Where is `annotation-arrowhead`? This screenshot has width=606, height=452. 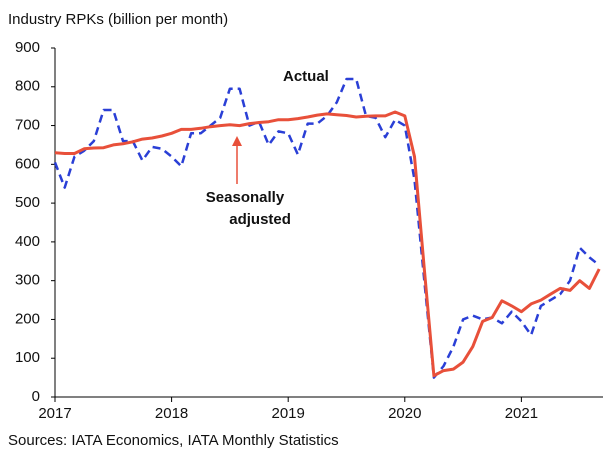 annotation-arrowhead is located at coordinates (237, 141).